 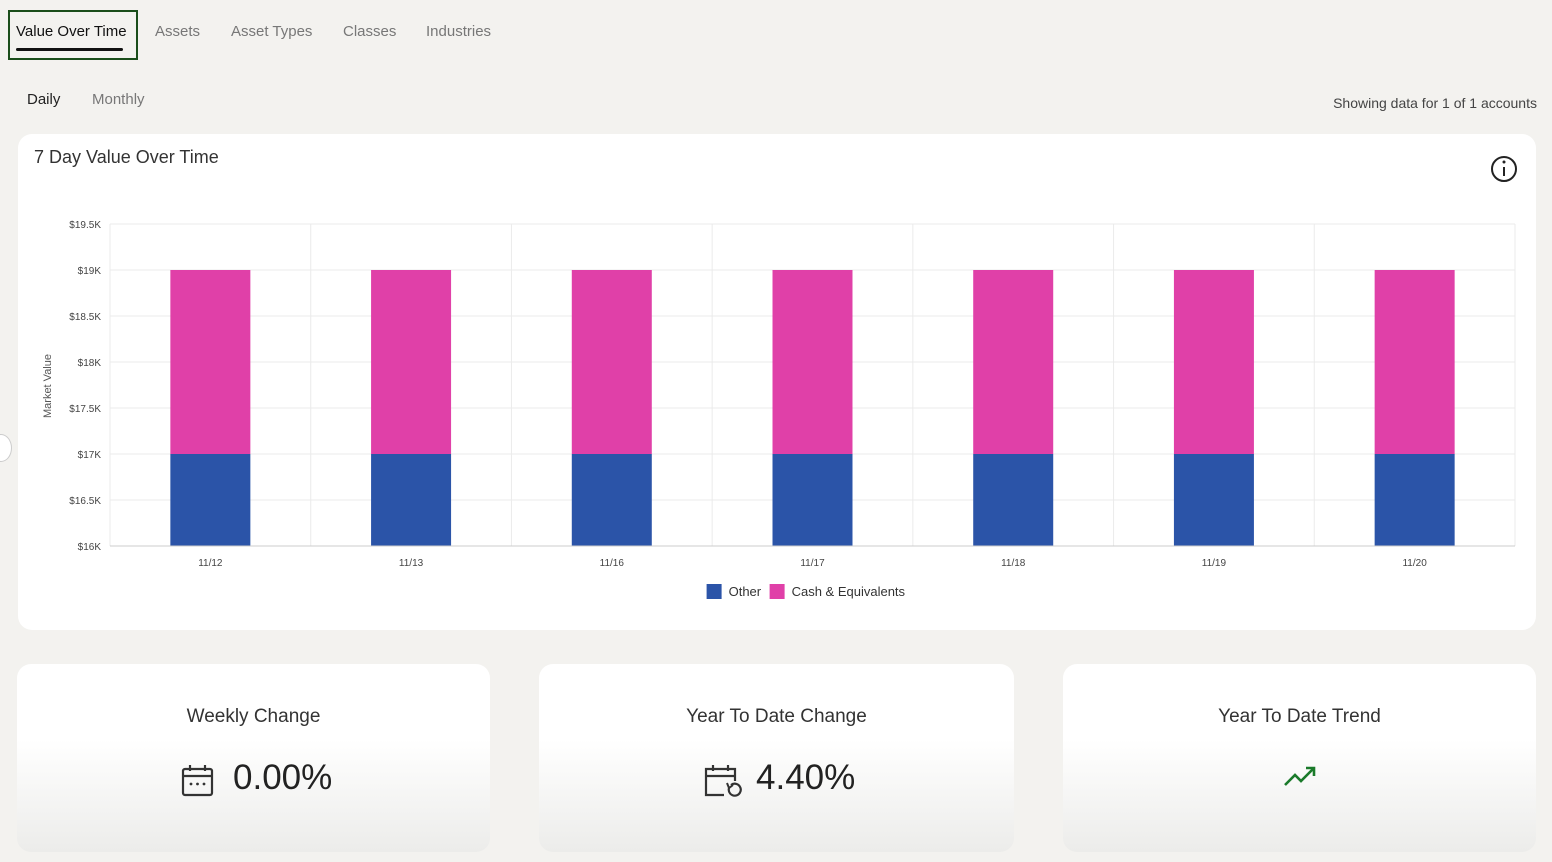 I want to click on legend-label: Cash & Equivalents, so click(x=849, y=591).